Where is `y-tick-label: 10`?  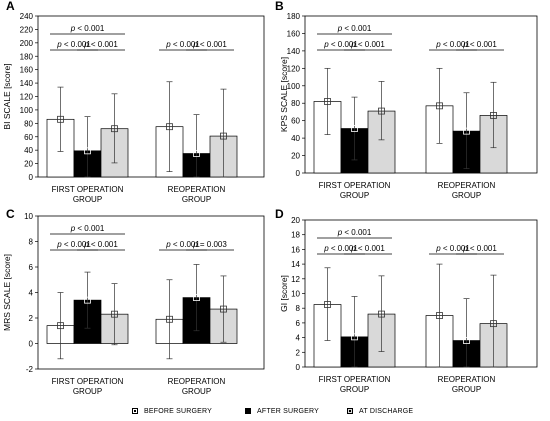 y-tick-label: 10 is located at coordinates (28, 216).